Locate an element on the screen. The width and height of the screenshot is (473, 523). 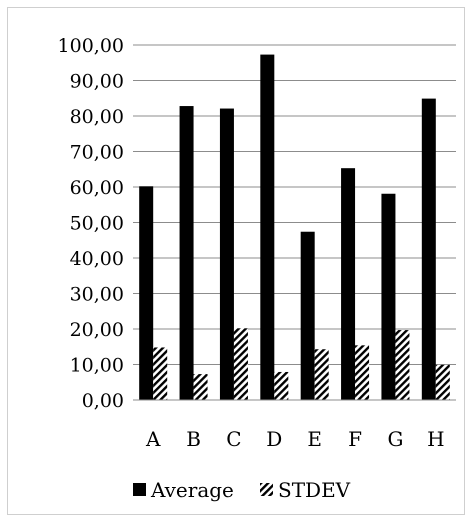
bar-stdev-f is located at coordinates (362, 372).